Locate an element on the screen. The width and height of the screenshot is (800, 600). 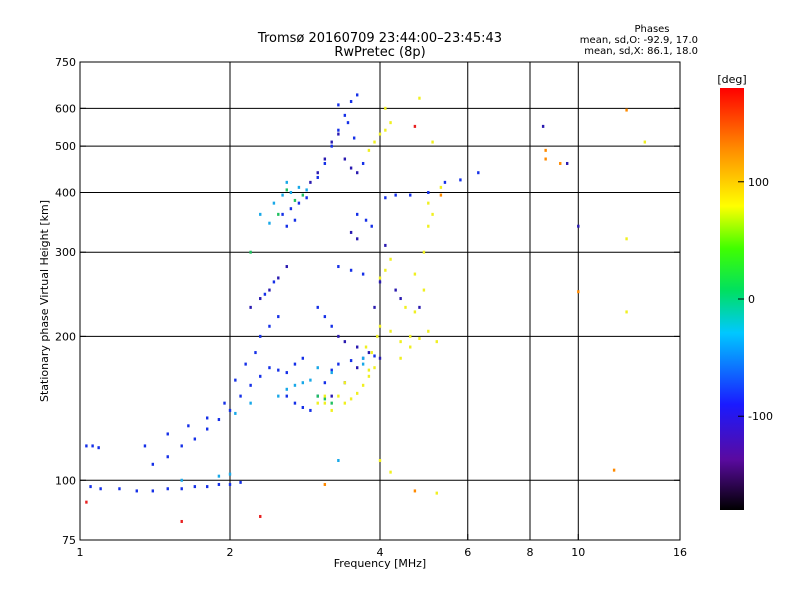
phases-x-stats: mean, sd,X: 86.1, 18.0 is located at coordinates (641, 51).